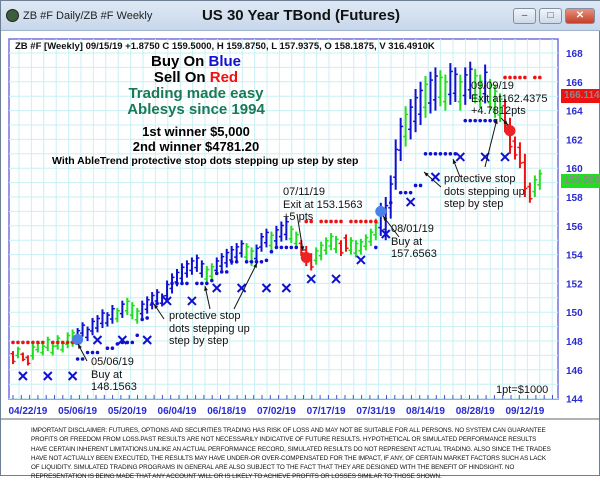 The image size is (600, 482). I want to click on close-button: ✕, so click(580, 16).